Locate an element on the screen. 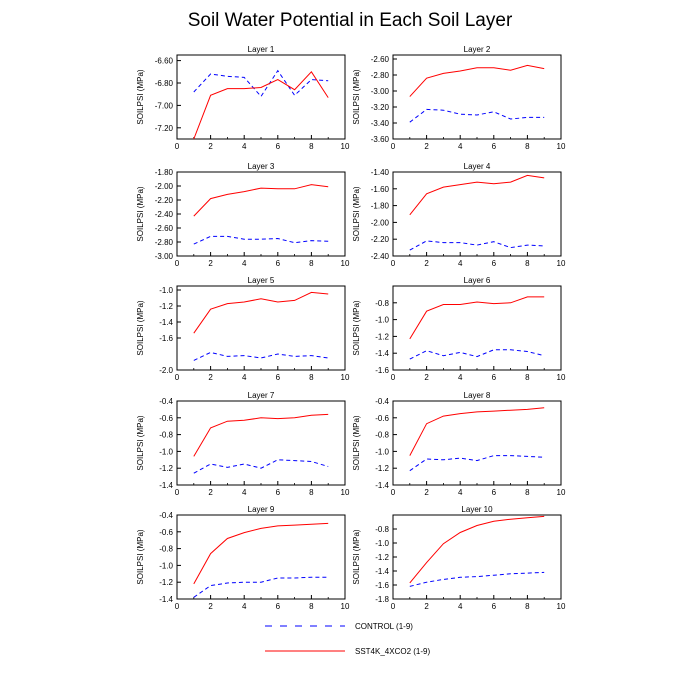 The height and width of the screenshot is (700, 700). layer-4-x-tick-label: 10 is located at coordinates (561, 263).